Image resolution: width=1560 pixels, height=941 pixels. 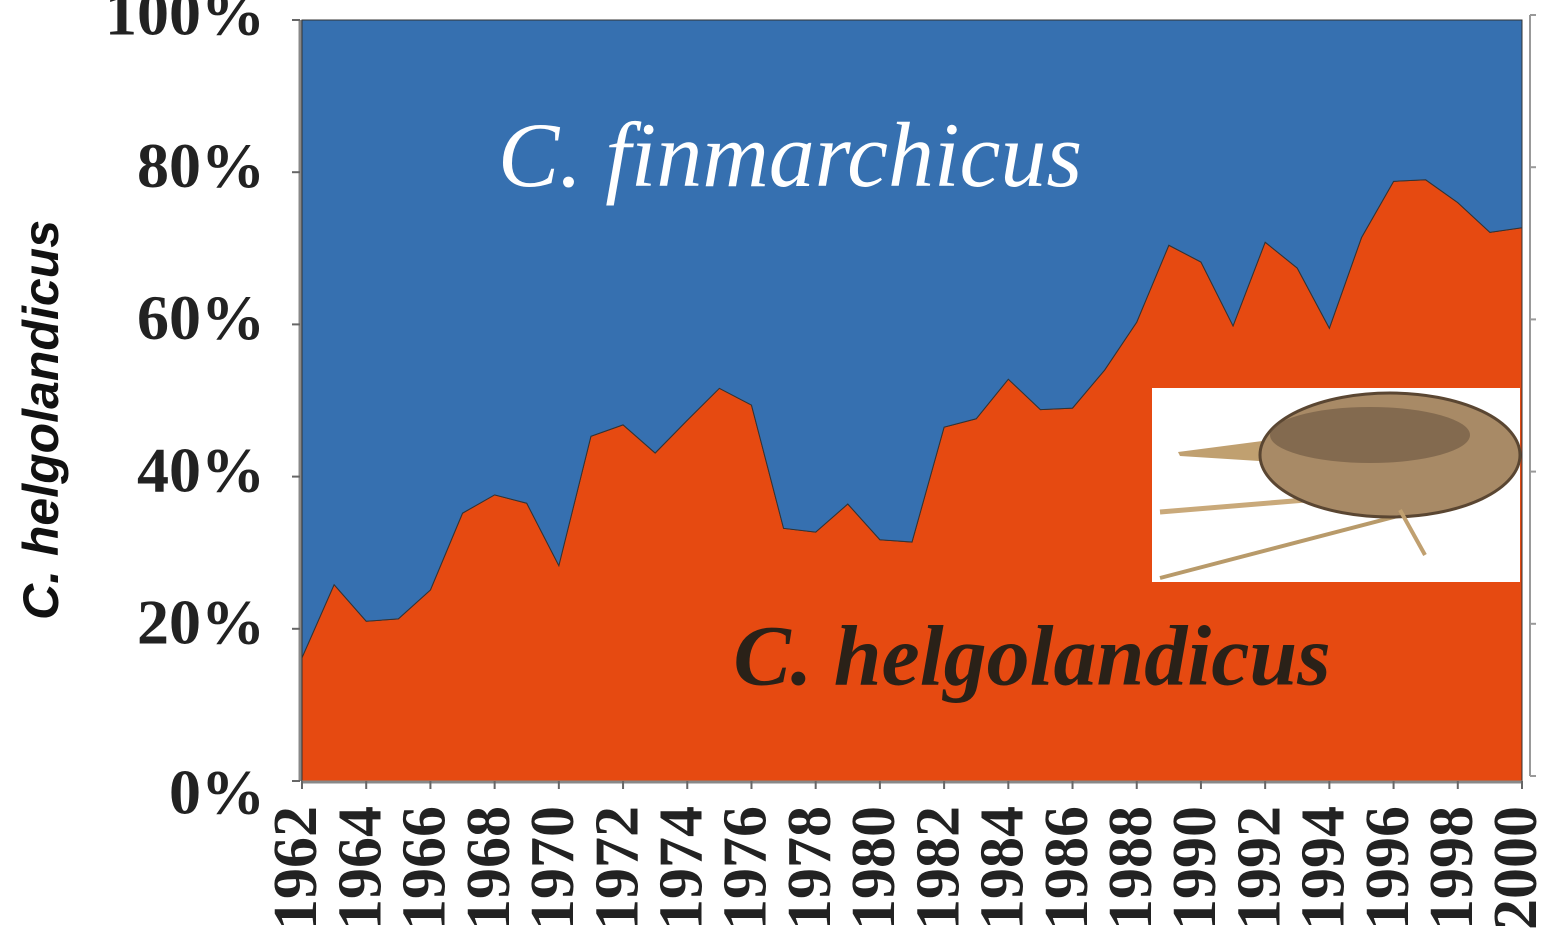 I want to click on y-axis-title: C. helgolandicus, so click(x=41, y=420).